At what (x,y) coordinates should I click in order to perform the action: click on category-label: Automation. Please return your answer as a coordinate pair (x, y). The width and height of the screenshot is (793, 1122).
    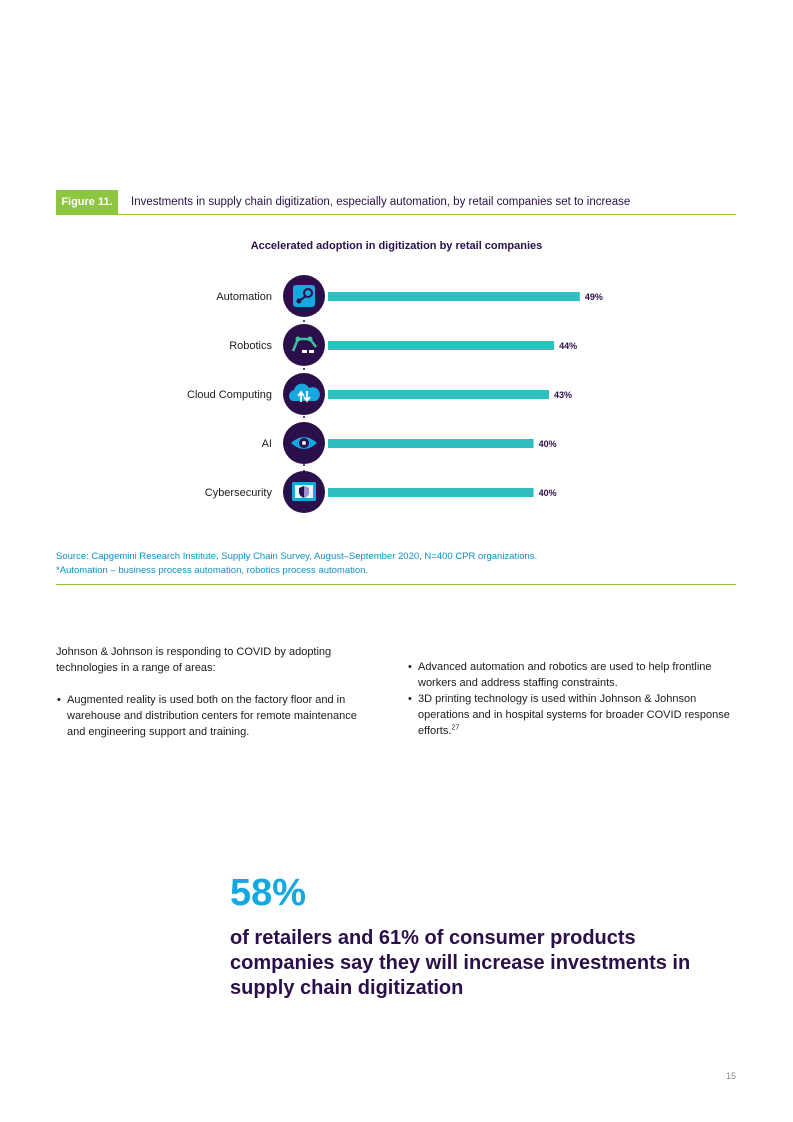
    Looking at the image, I should click on (244, 297).